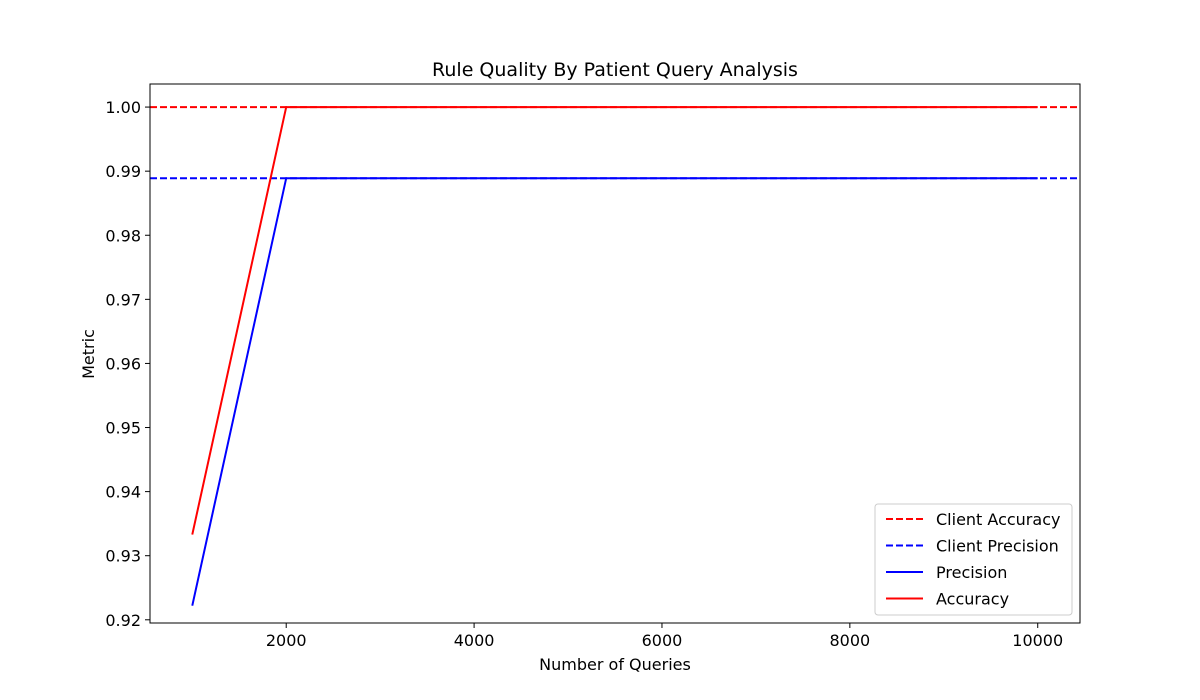 This screenshot has width=1200, height=700. What do you see at coordinates (123, 107) in the screenshot?
I see `y-tick-label: 1.00` at bounding box center [123, 107].